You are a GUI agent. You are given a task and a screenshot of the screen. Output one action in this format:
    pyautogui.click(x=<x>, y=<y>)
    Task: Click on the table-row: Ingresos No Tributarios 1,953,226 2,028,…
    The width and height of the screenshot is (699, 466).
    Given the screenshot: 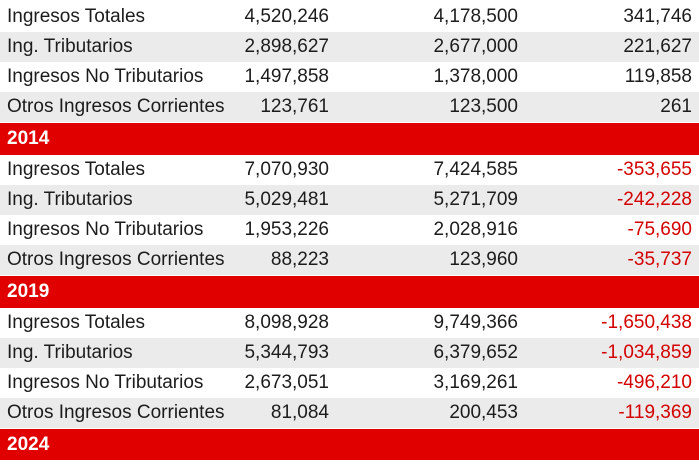 What is the action you would take?
    pyautogui.click(x=349, y=230)
    